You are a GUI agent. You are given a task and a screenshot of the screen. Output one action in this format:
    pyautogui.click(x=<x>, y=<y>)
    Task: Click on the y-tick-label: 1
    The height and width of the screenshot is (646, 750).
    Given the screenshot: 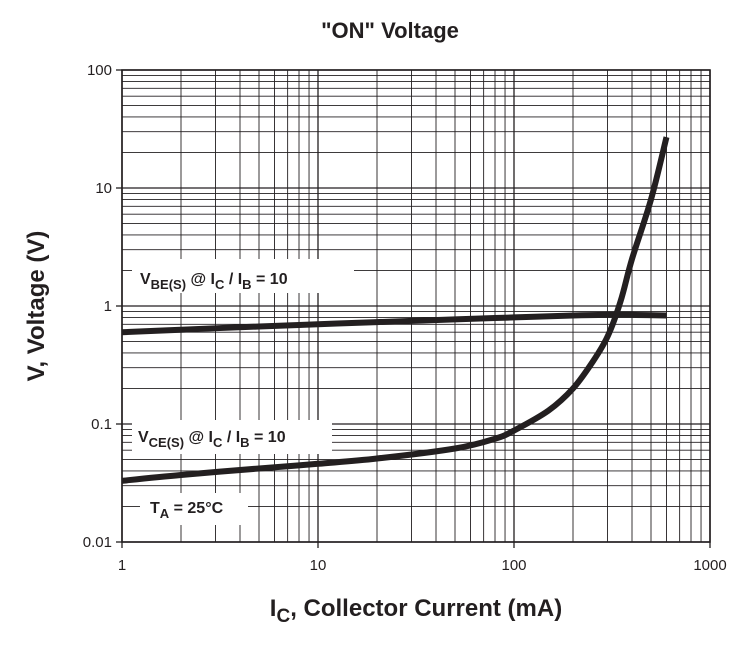 What is the action you would take?
    pyautogui.click(x=108, y=306)
    